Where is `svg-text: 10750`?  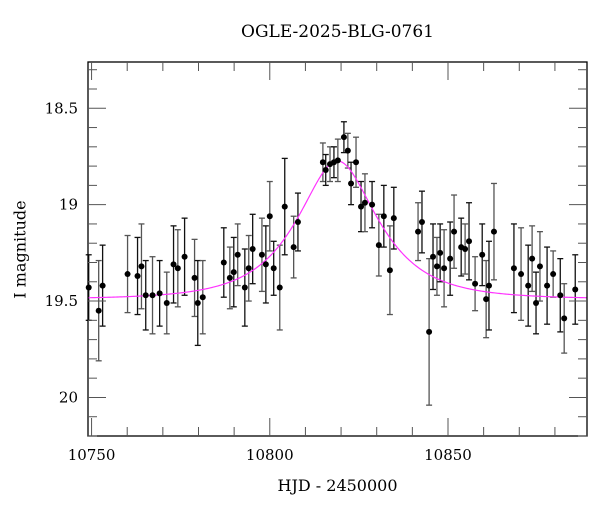
svg-text: 10750 is located at coordinates (92, 455).